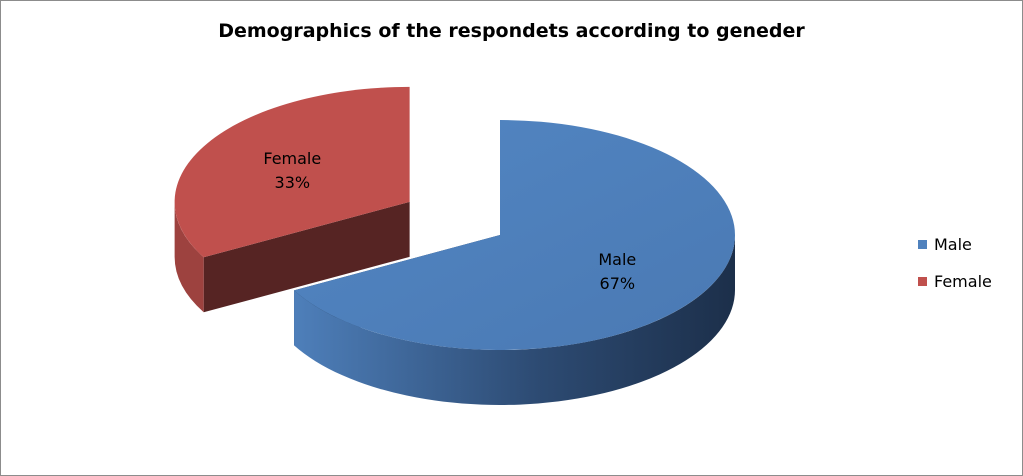  What do you see at coordinates (617, 259) in the screenshot?
I see `slice-label-name-male: Male` at bounding box center [617, 259].